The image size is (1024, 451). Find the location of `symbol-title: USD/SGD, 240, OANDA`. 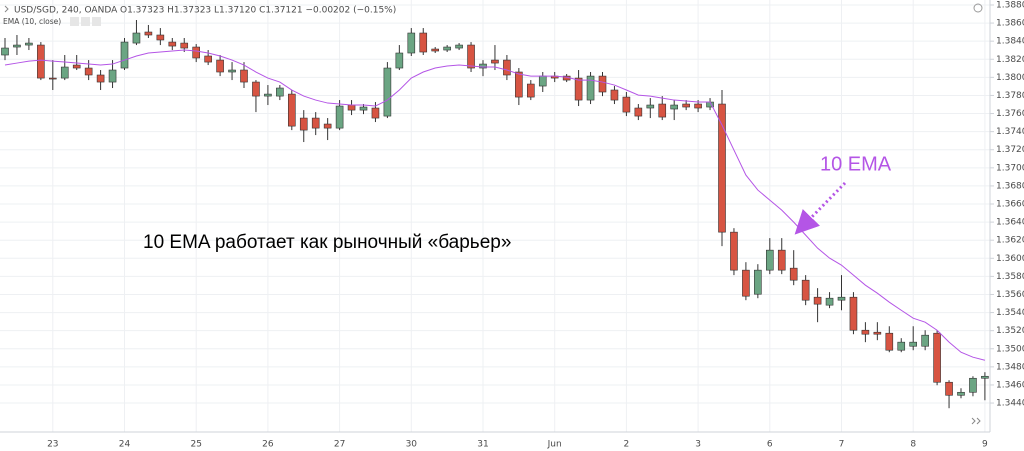

symbol-title: USD/SGD, 240, OANDA is located at coordinates (66, 11).